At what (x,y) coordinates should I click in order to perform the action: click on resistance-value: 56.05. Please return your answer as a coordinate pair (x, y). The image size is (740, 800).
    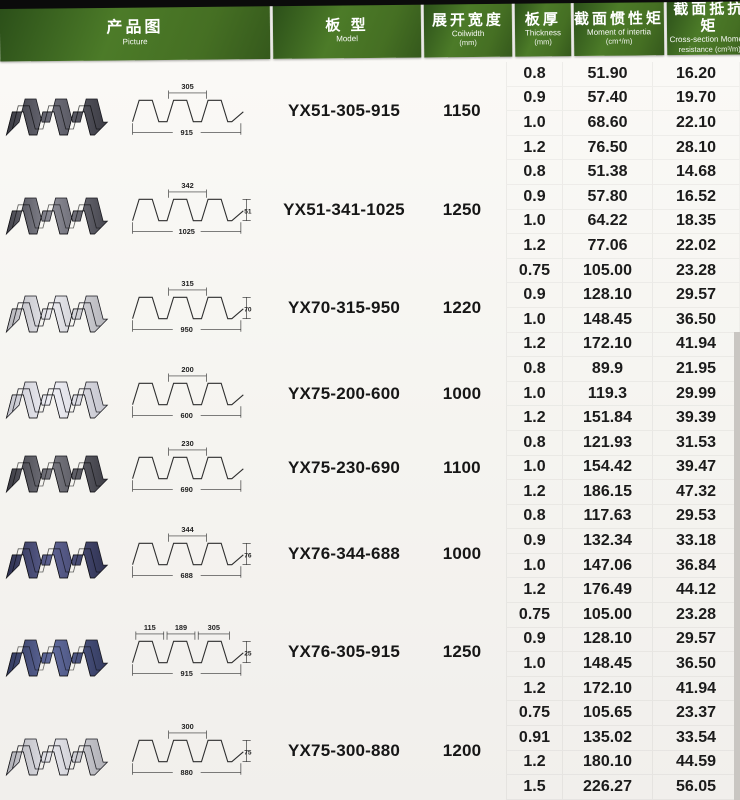
    Looking at the image, I should click on (696, 787).